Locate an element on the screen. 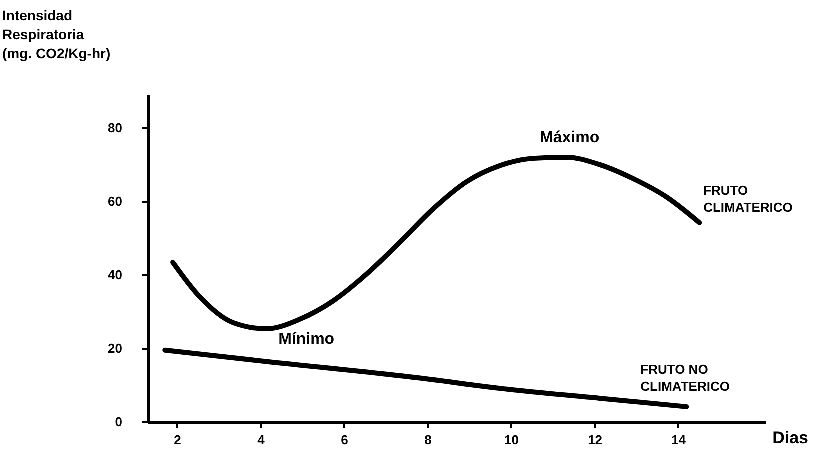  annotation: Mínimo is located at coordinates (306, 339).